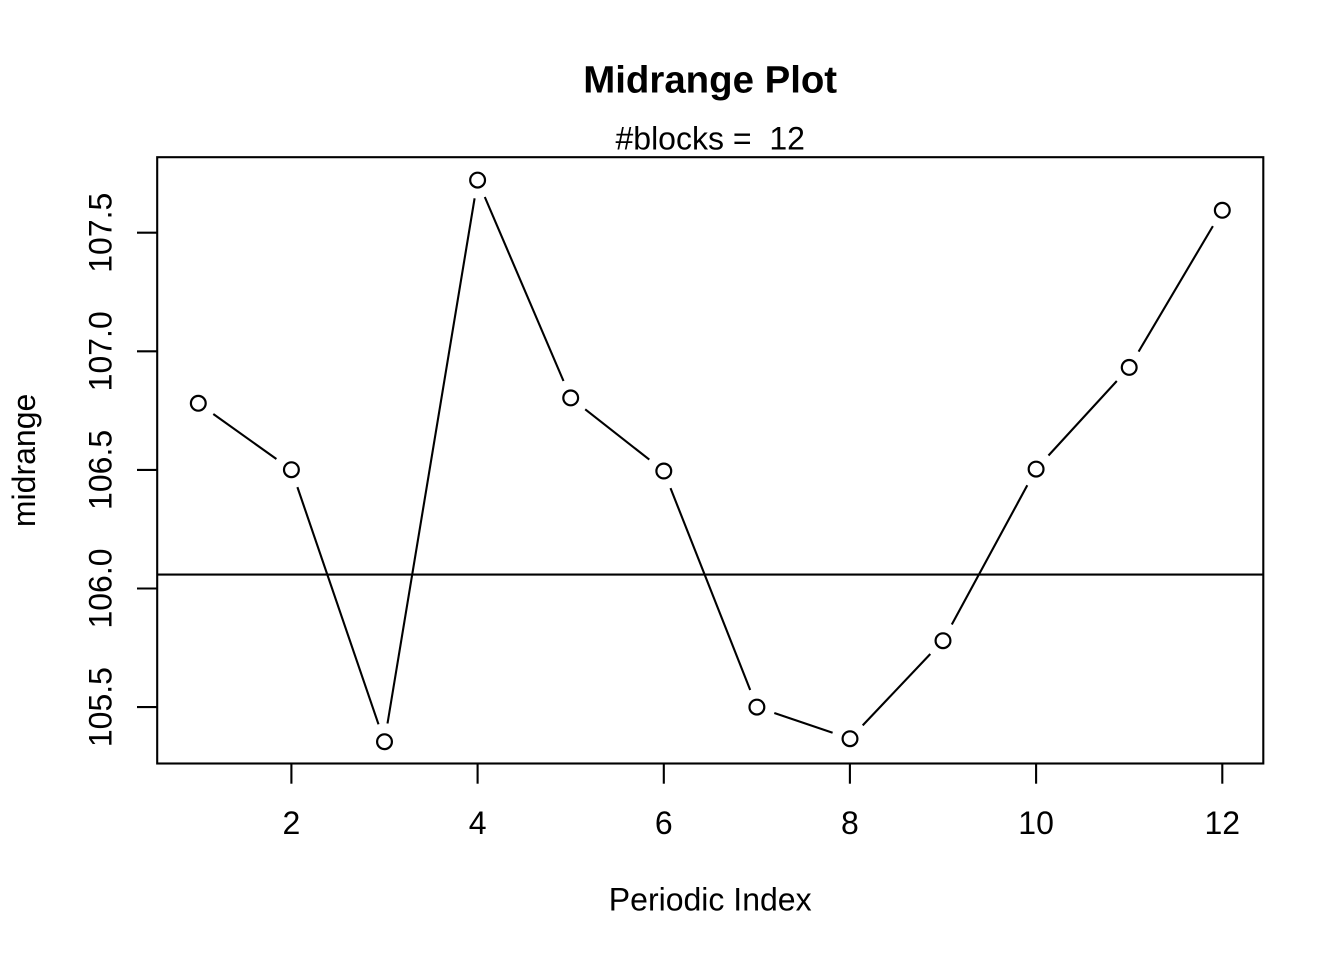  What do you see at coordinates (478, 823) in the screenshot?
I see `svg-text: 4` at bounding box center [478, 823].